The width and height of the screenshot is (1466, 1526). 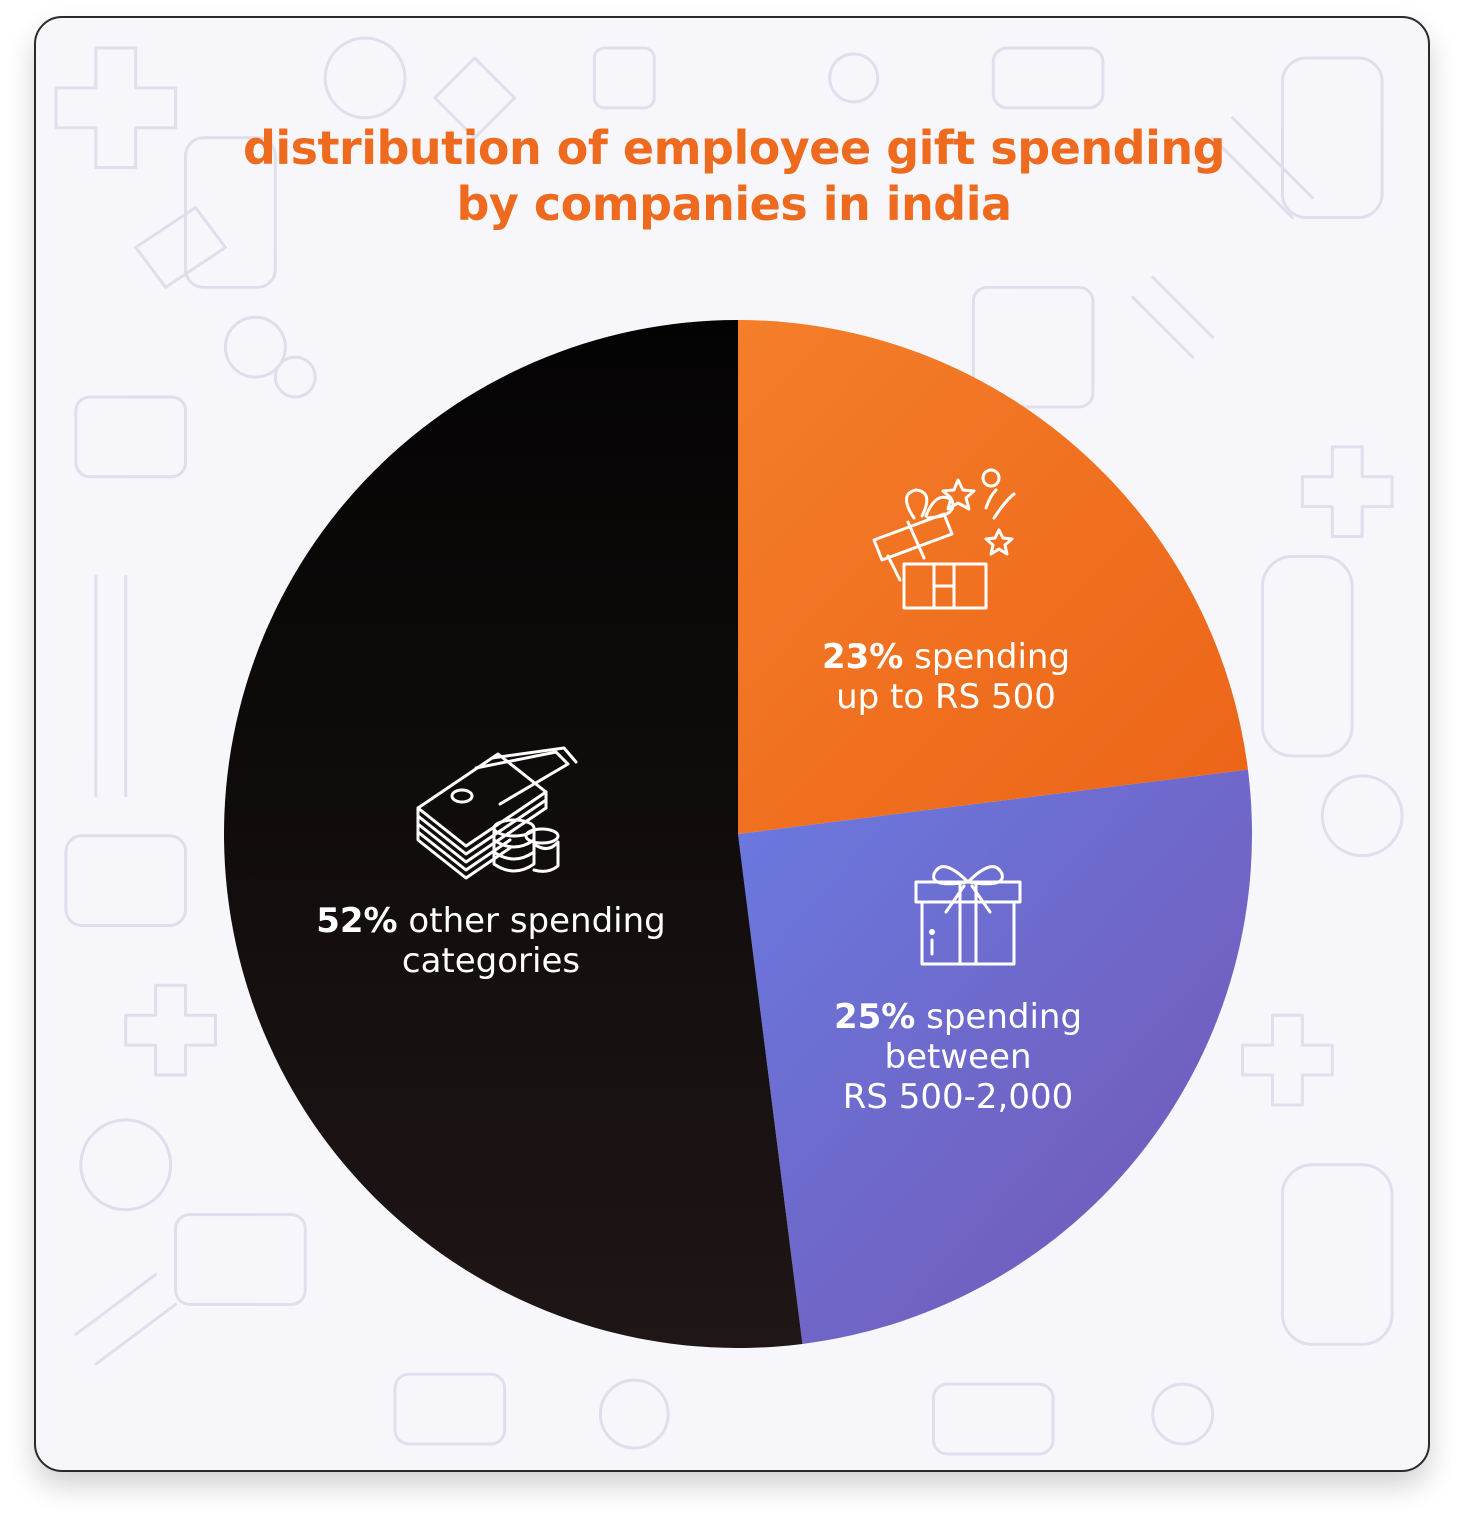 I want to click on slice-label-52: 52% other spending categories, so click(x=491, y=941).